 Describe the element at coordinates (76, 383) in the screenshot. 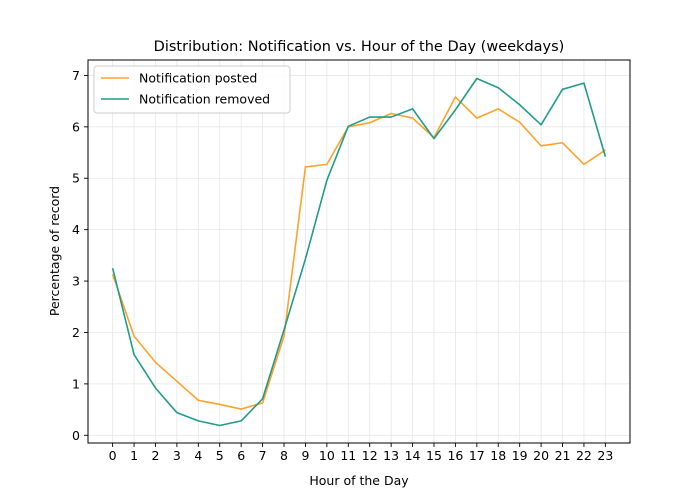

I see `y-tick-label: 1` at that location.